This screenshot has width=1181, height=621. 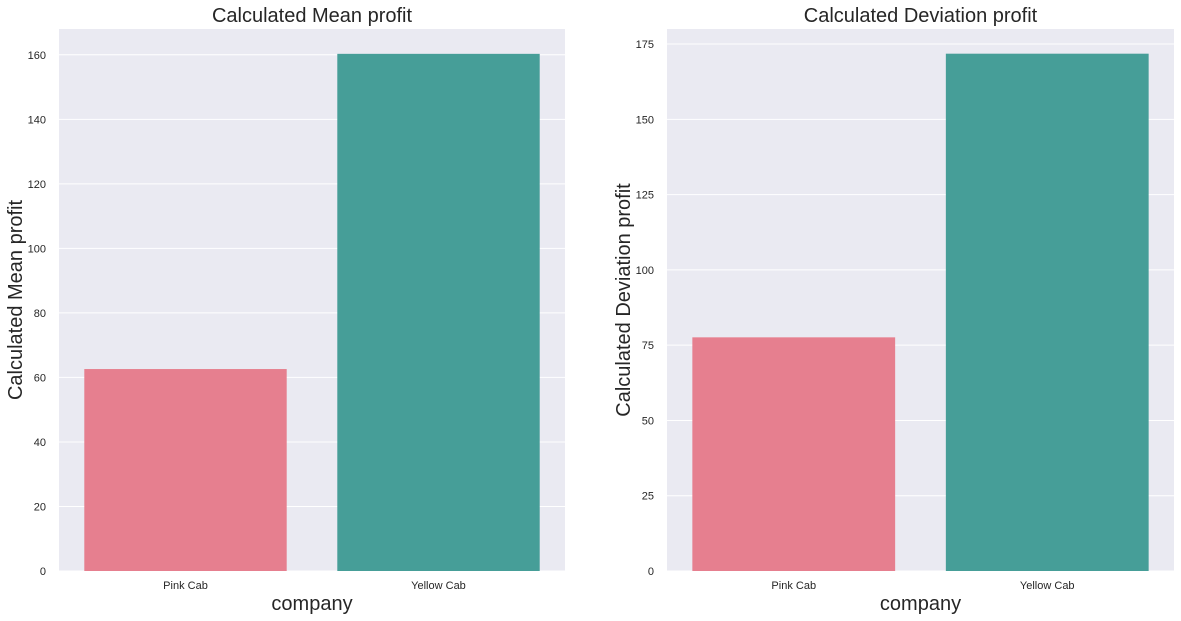 What do you see at coordinates (624, 300) in the screenshot?
I see `deviation-y-axis-label: Calculated Deviation profit` at bounding box center [624, 300].